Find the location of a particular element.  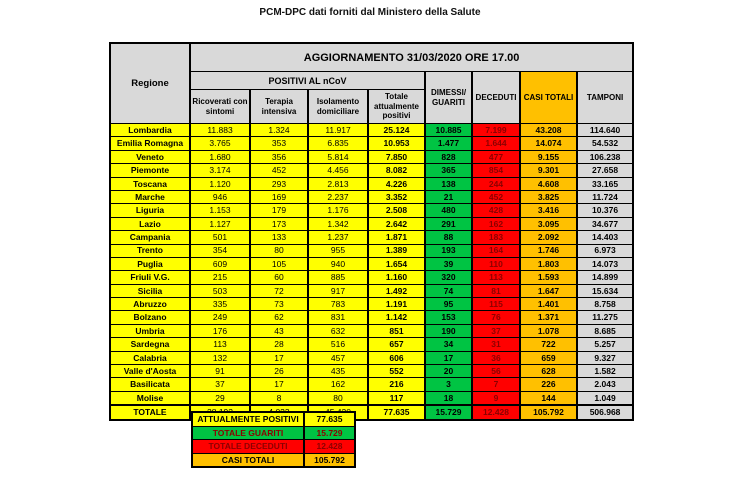

summary-row: TOTALE DECEDUTI 12.428 is located at coordinates (273, 446).